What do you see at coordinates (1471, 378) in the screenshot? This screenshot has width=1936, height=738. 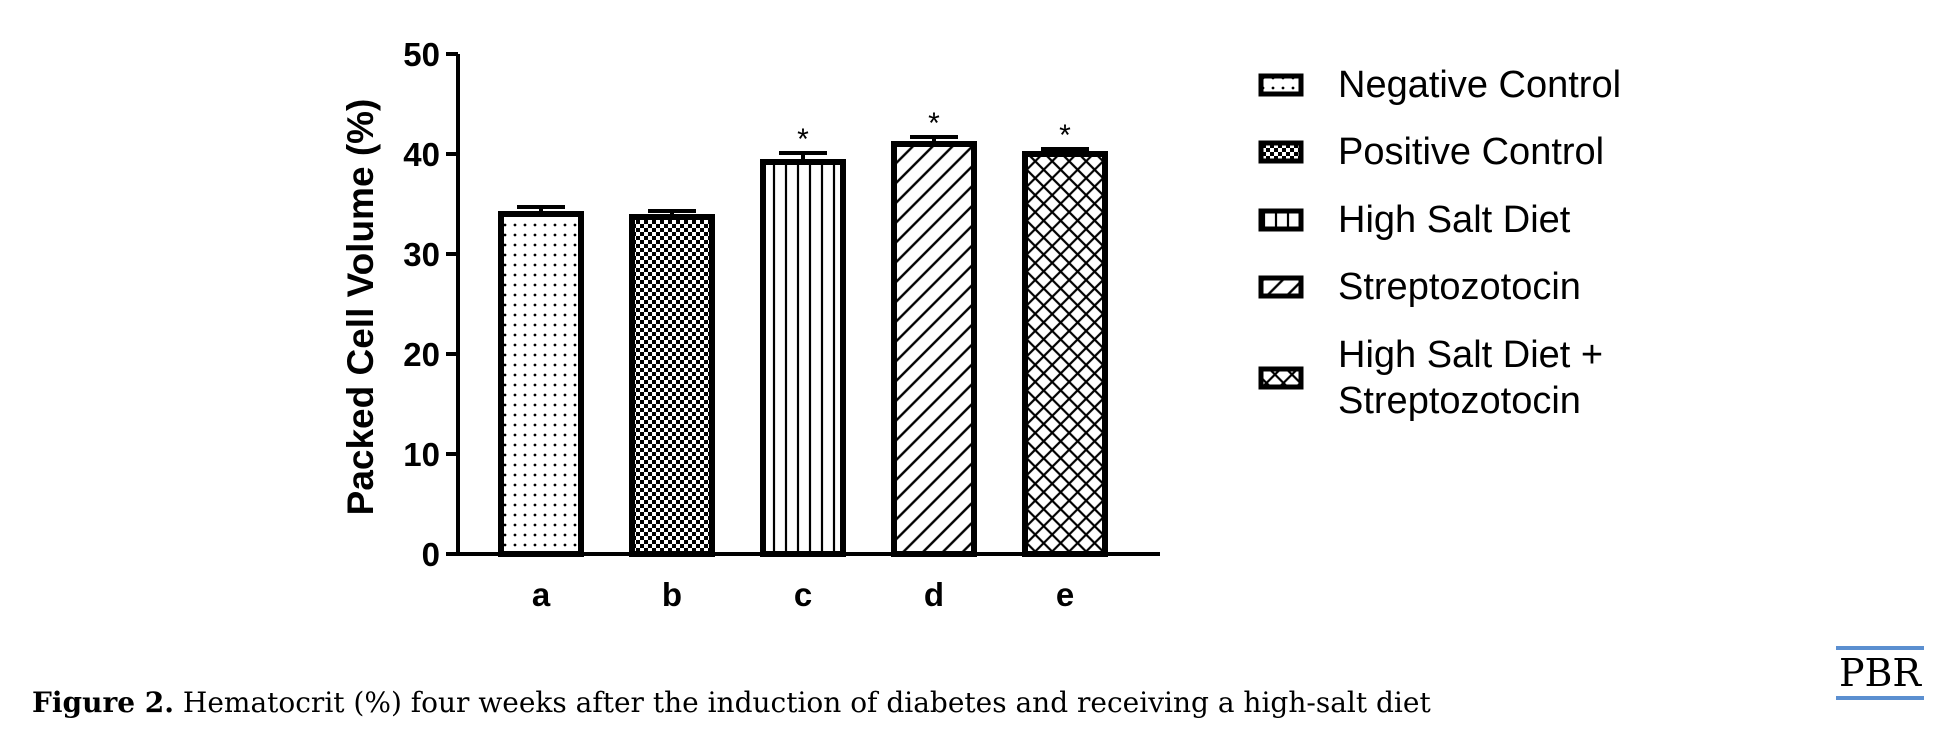 I see `legend-label: High Salt Diet + Streptozotocin` at bounding box center [1471, 378].